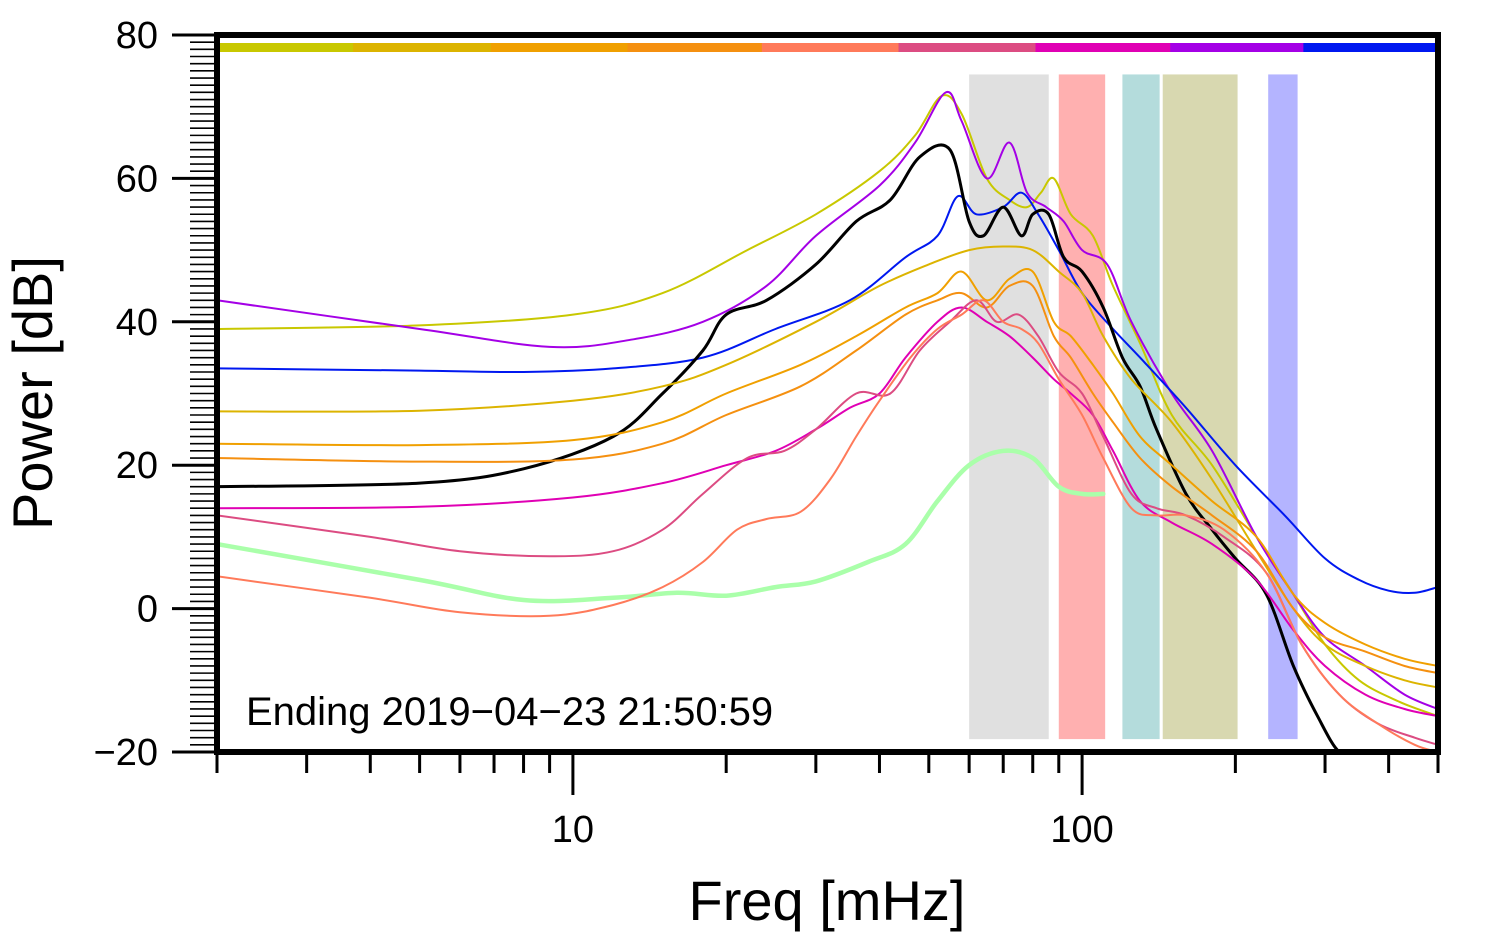  I want to click on series-noise-model, so click(661, 526).